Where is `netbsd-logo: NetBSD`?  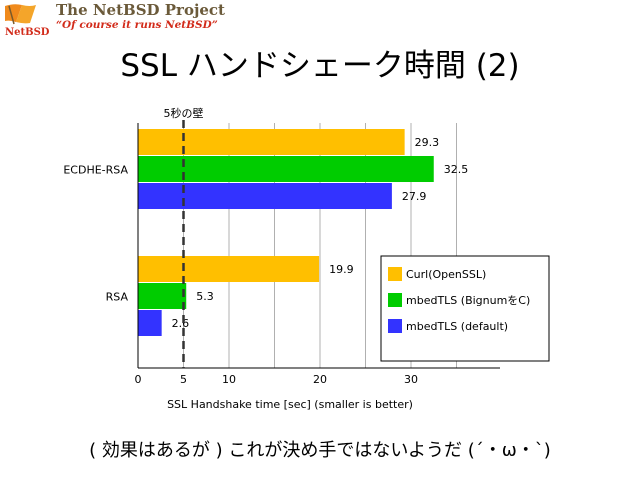
netbsd-logo: NetBSD is located at coordinates (27, 21).